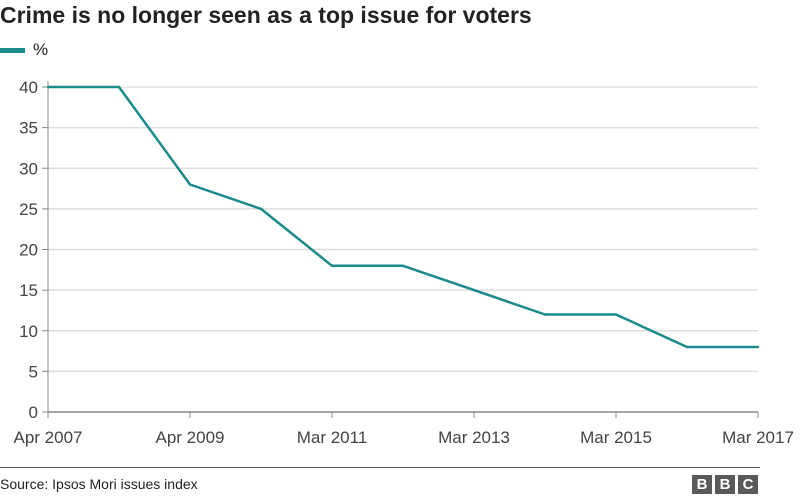 The height and width of the screenshot is (500, 800). What do you see at coordinates (616, 437) in the screenshot?
I see `x-tick-label: Mar 2015` at bounding box center [616, 437].